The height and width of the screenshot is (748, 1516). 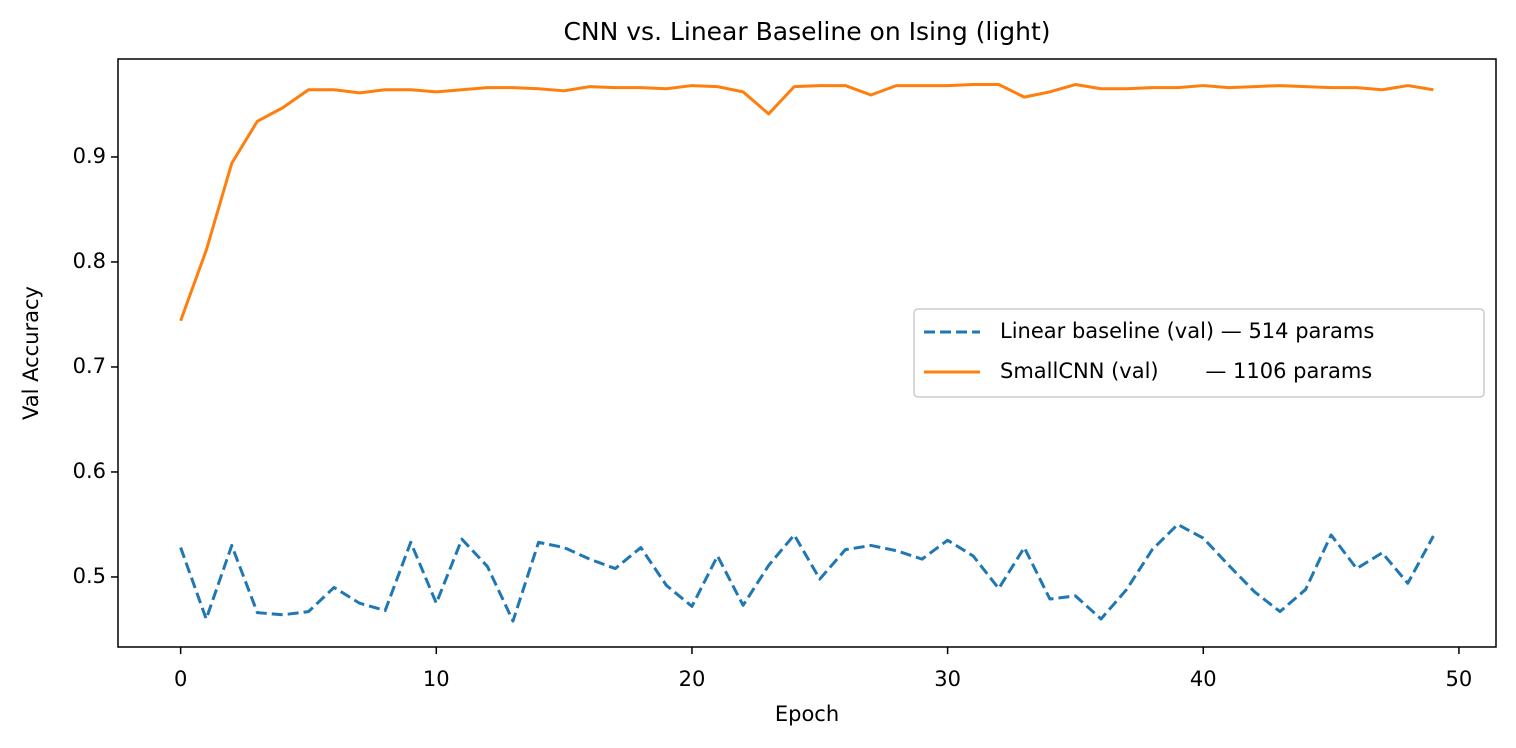 What do you see at coordinates (1186, 371) in the screenshot?
I see `legend-label: SmallCNN (val) — 1106 params` at bounding box center [1186, 371].